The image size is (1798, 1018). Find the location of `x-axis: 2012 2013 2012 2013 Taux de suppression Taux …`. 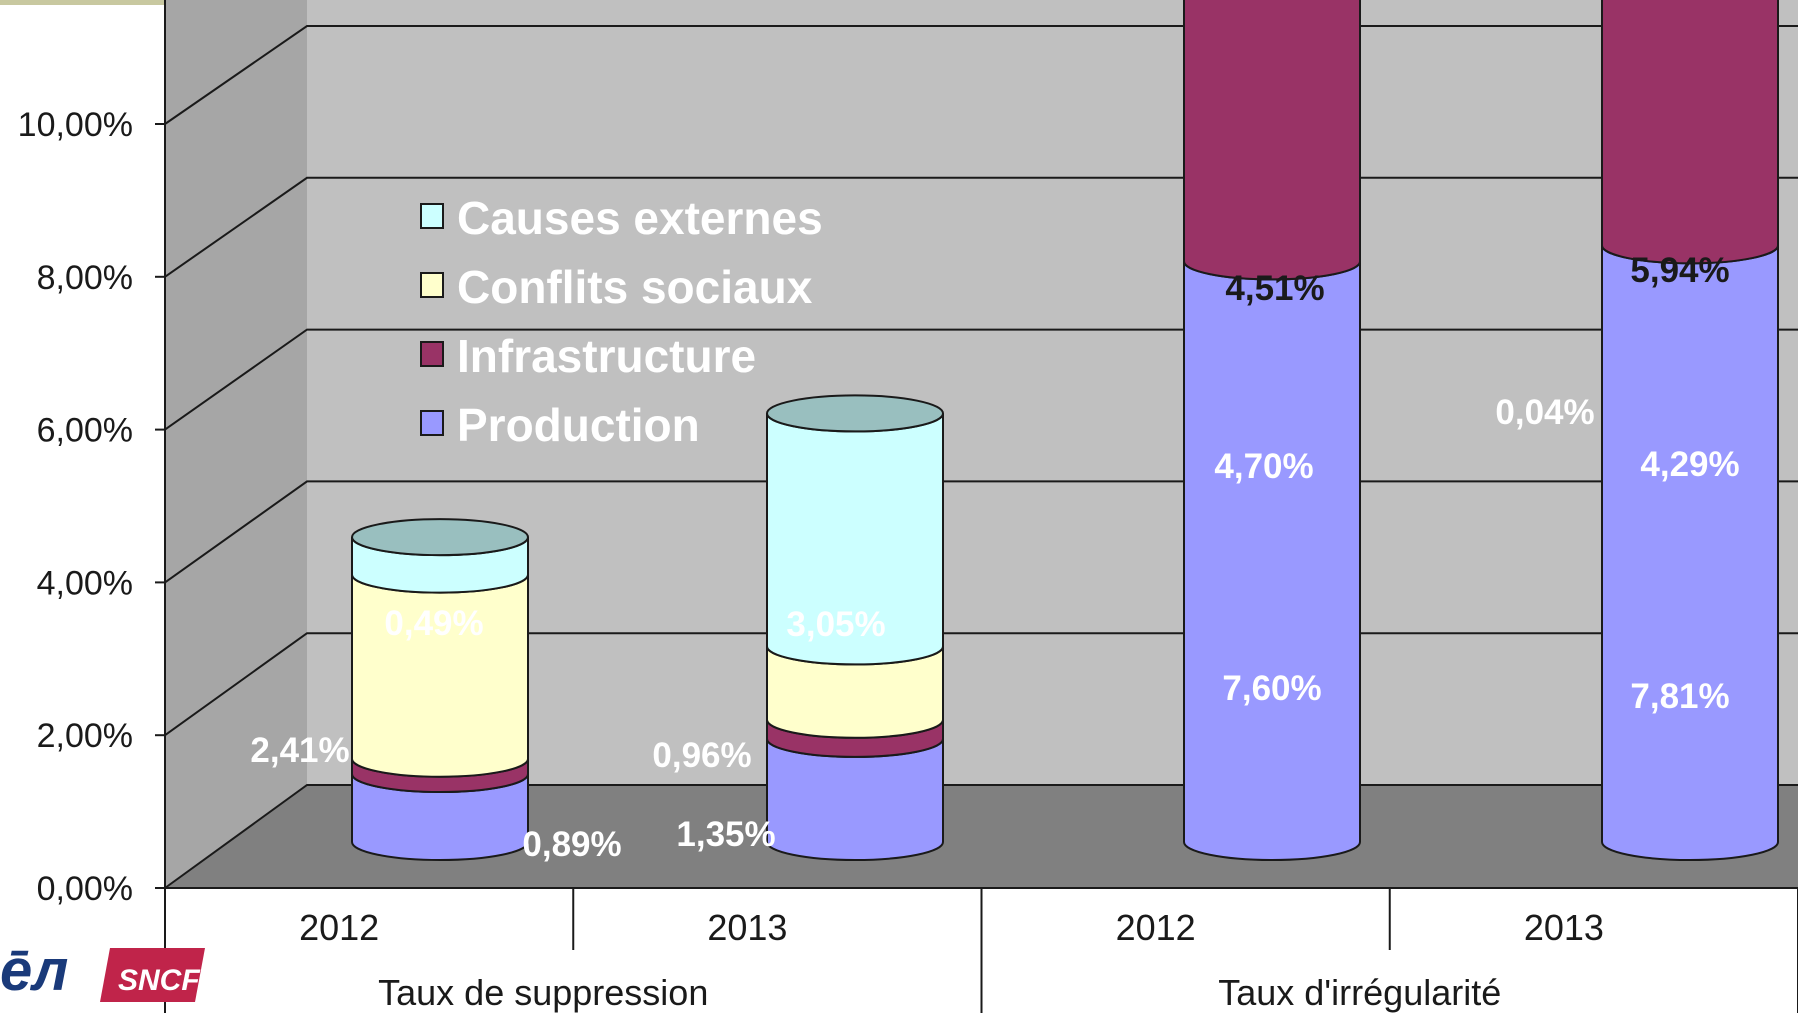

x-axis: 2012 2013 2012 2013 Taux de suppression Taux … is located at coordinates (981, 950).